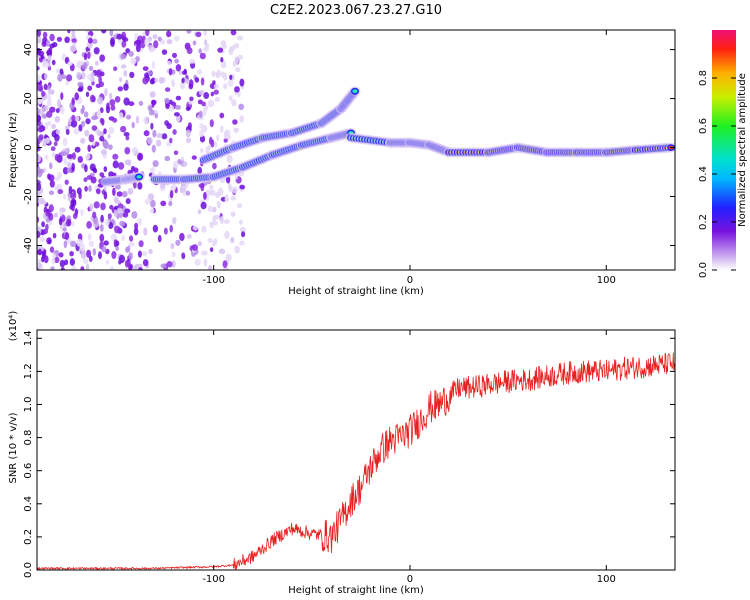 The height and width of the screenshot is (600, 750). Describe the element at coordinates (606, 280) in the screenshot. I see `x-tick-label: 100` at that location.